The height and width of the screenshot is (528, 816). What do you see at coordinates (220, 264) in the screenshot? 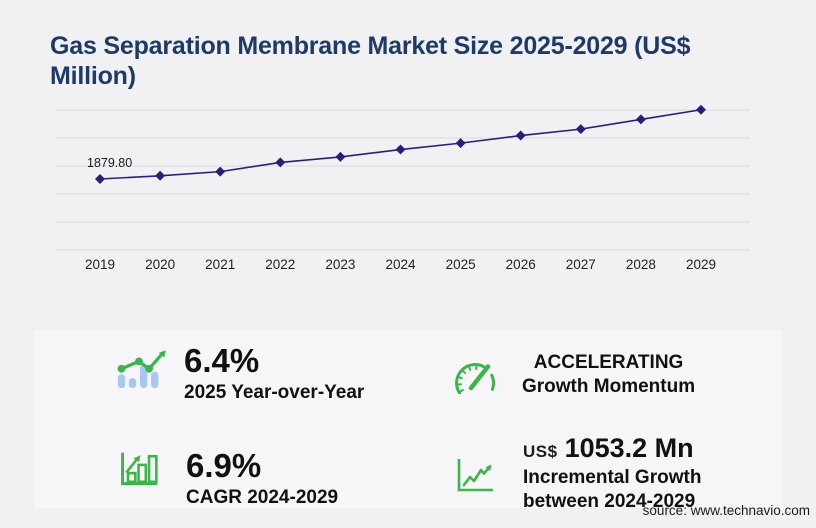
I see `x-axis-label: 2021` at bounding box center [220, 264].